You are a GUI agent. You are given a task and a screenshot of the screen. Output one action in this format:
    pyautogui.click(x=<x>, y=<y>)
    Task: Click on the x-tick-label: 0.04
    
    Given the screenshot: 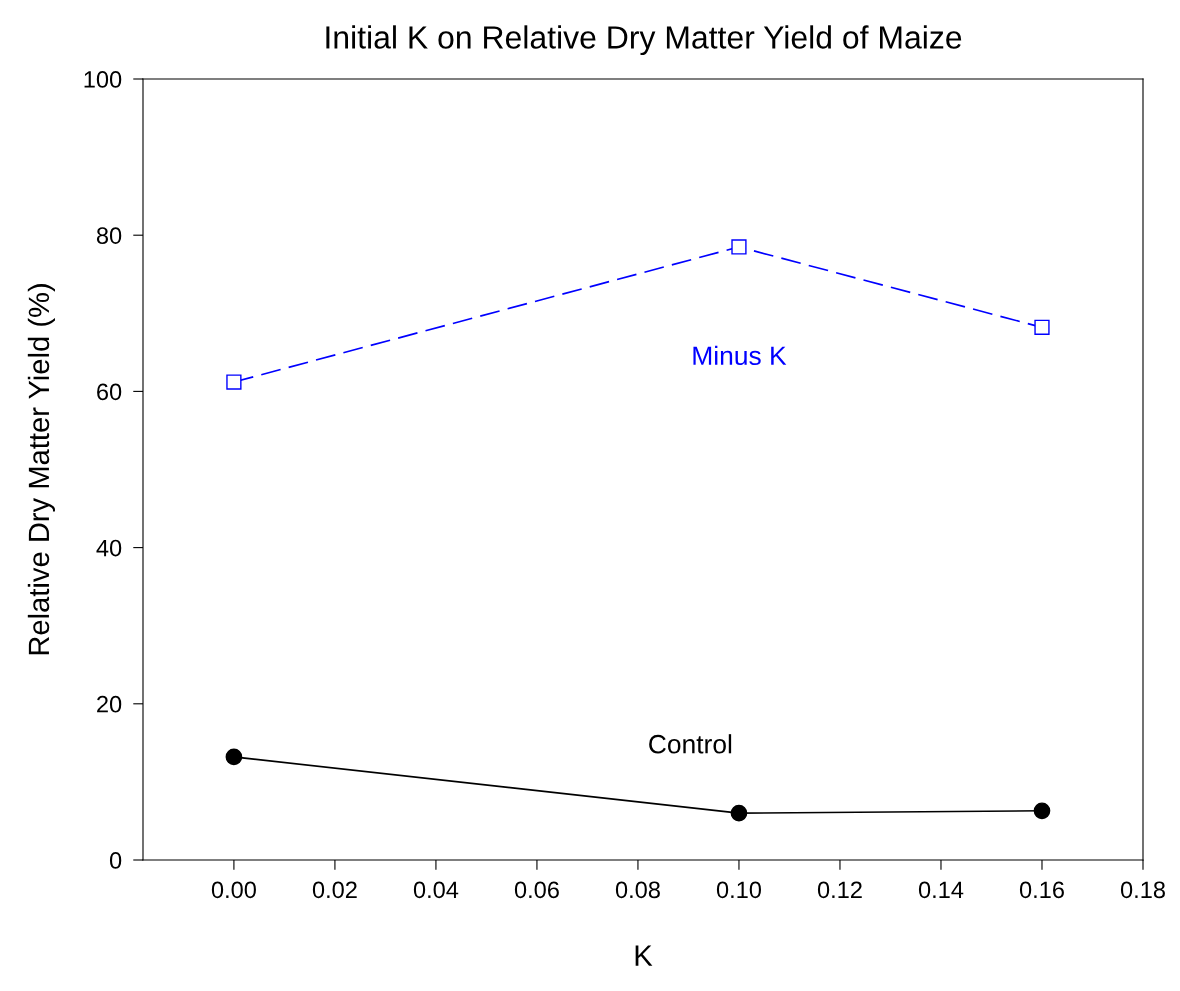 What is the action you would take?
    pyautogui.click(x=436, y=890)
    